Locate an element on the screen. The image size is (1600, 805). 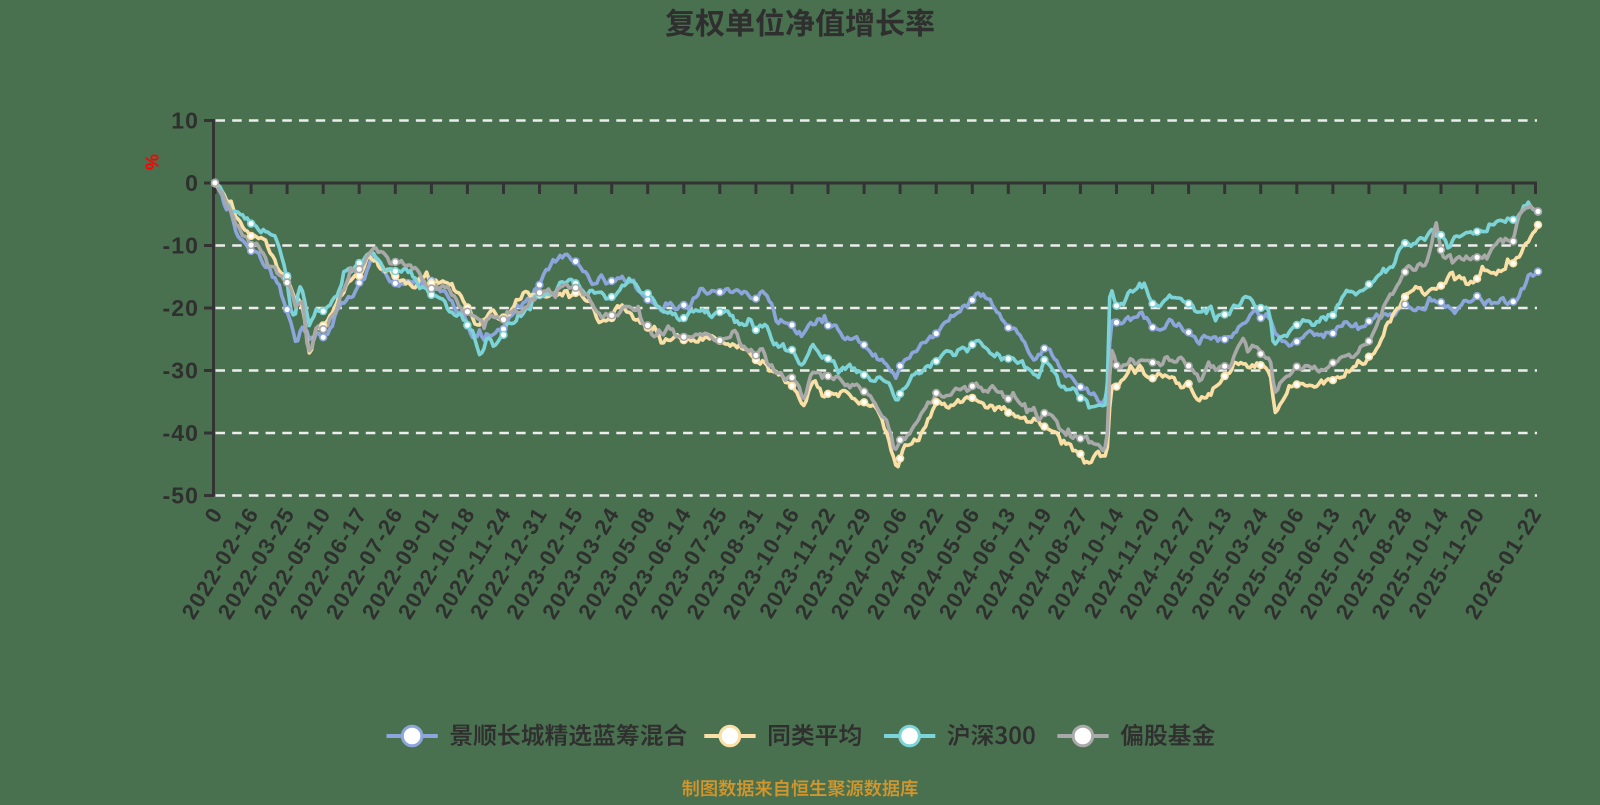
svg-text: 10 is located at coordinates (185, 121).